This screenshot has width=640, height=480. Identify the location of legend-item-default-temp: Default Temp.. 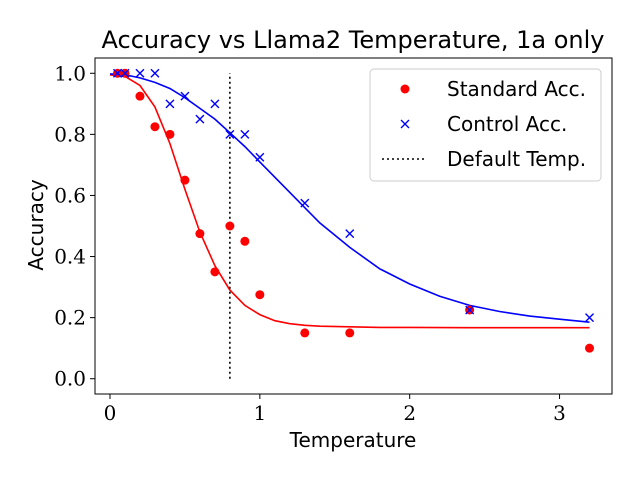
(484, 159).